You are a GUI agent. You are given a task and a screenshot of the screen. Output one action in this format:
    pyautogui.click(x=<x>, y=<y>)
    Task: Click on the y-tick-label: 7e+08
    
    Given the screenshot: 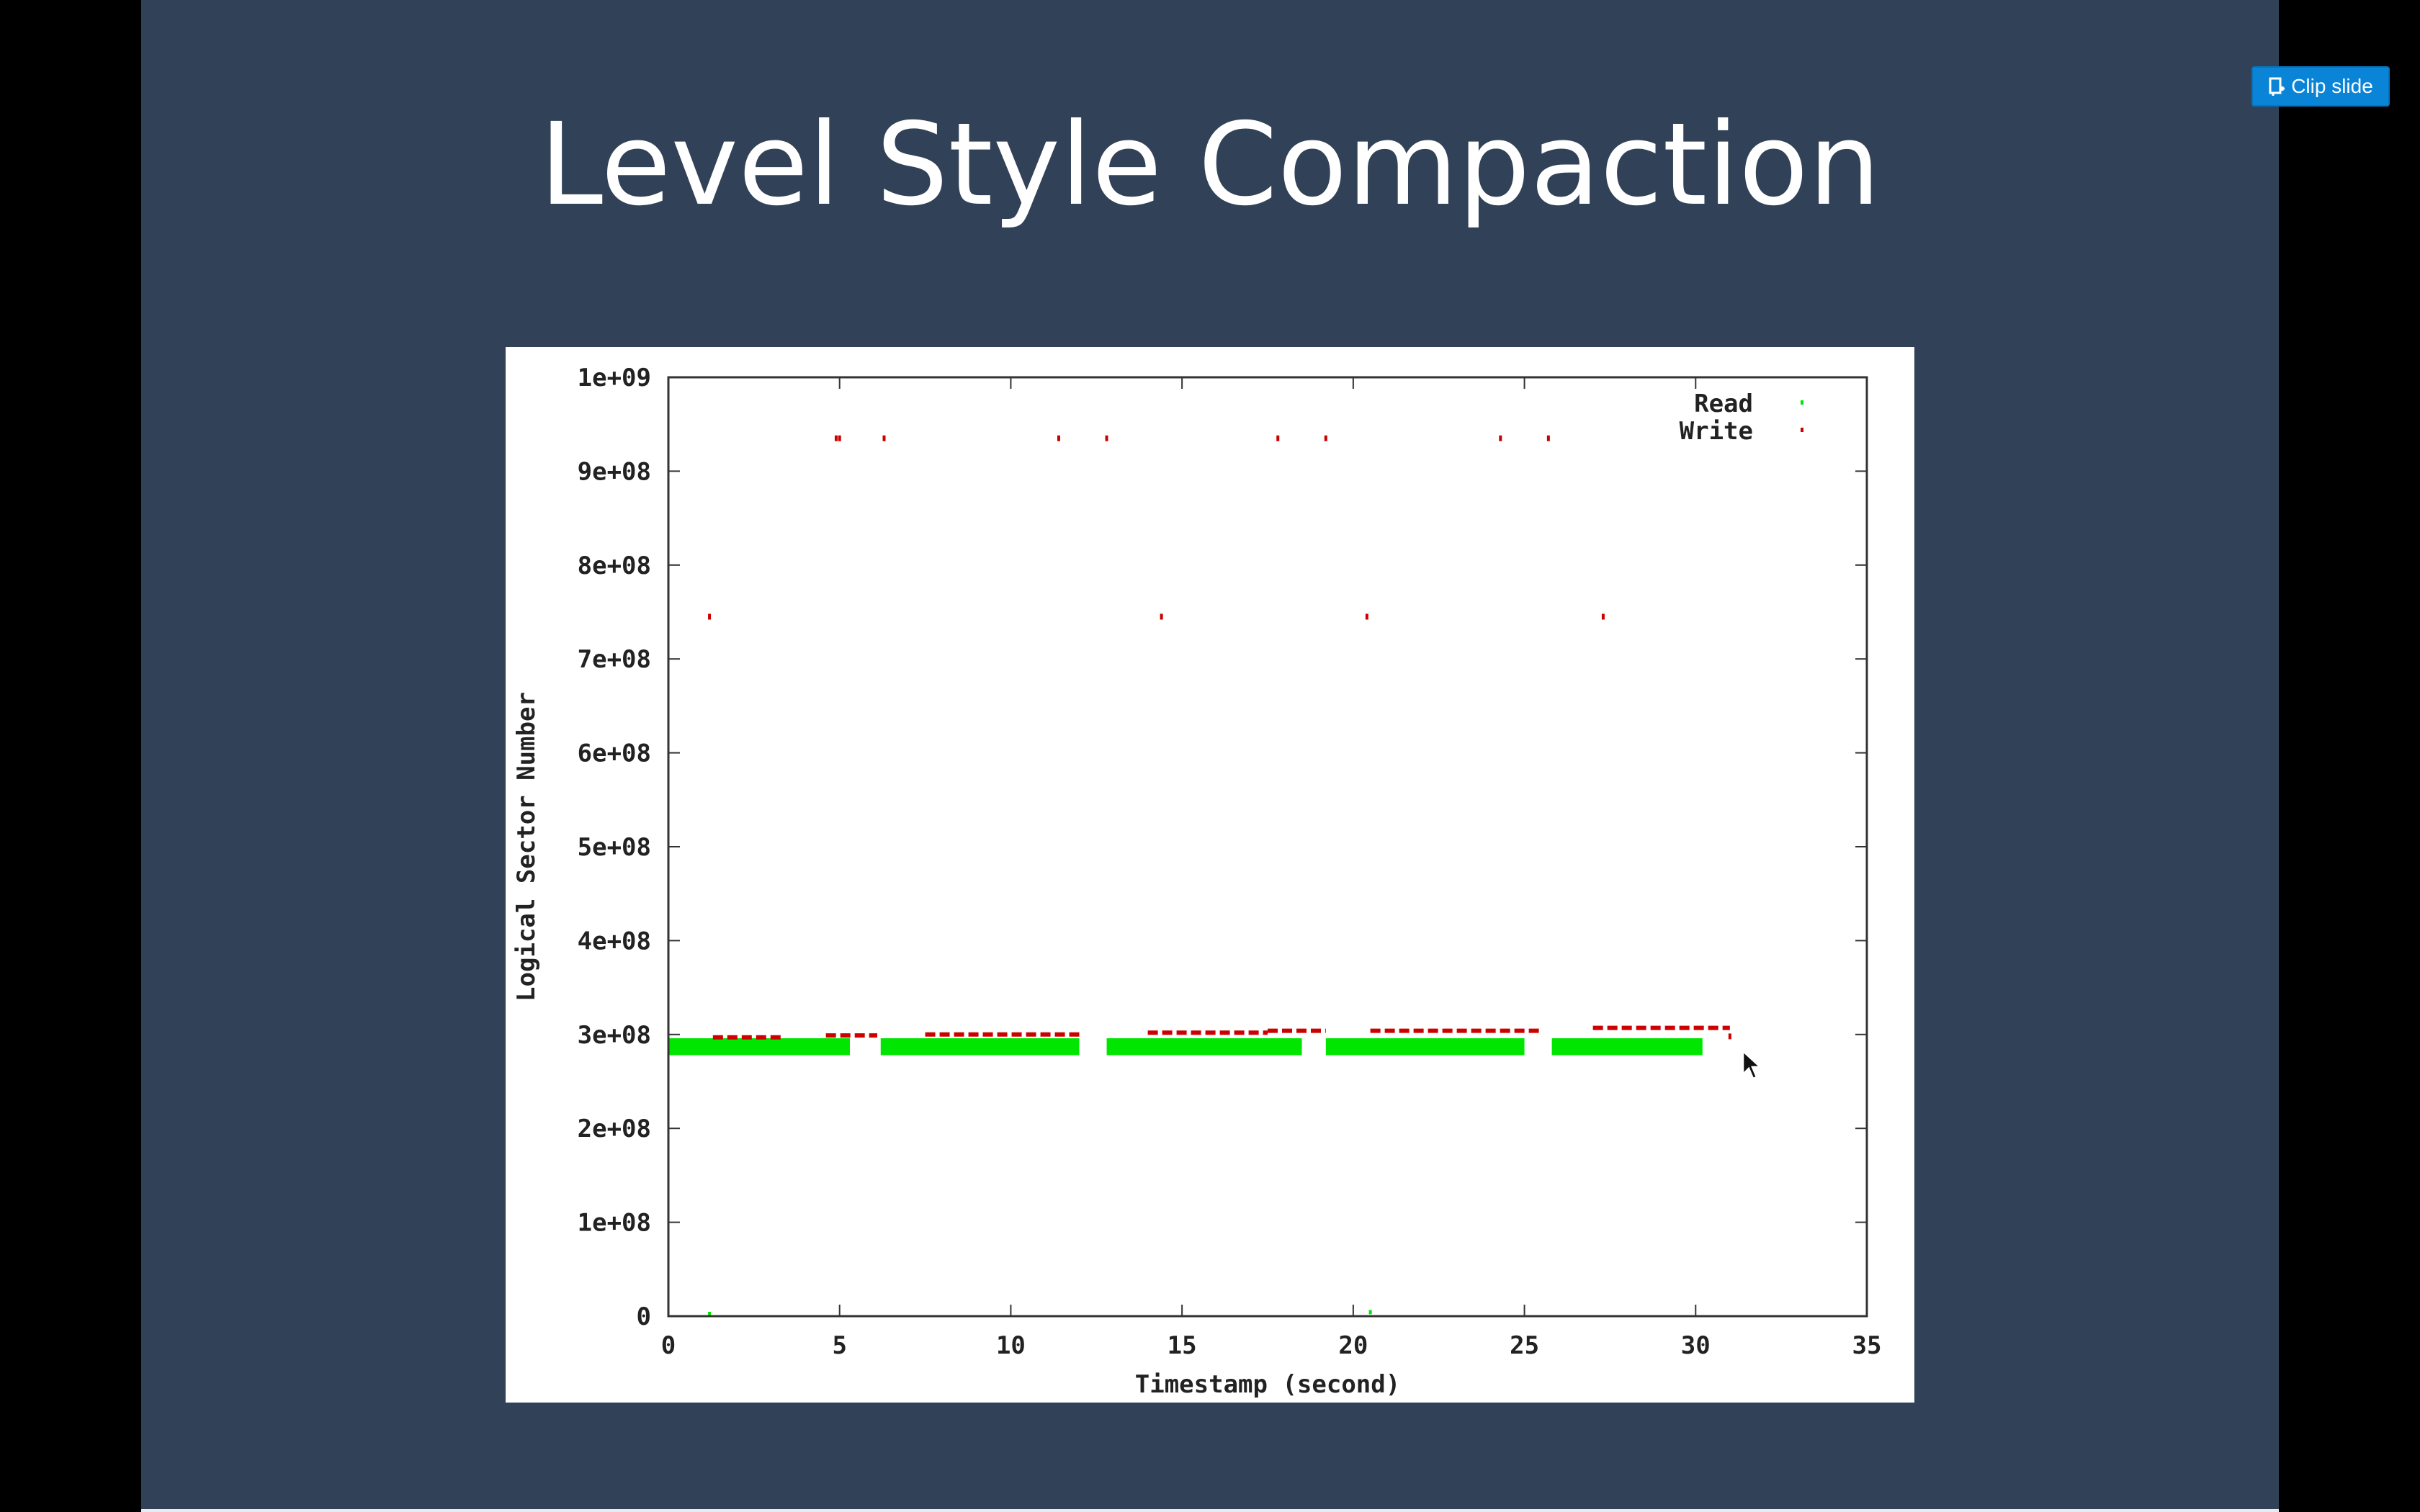 What is the action you would take?
    pyautogui.click(x=614, y=659)
    